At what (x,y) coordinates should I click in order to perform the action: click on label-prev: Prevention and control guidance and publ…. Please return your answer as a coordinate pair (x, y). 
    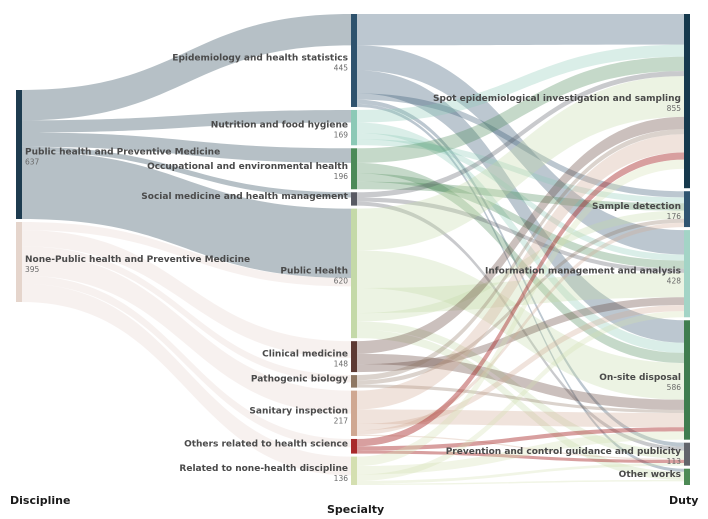
    Looking at the image, I should click on (563, 452).